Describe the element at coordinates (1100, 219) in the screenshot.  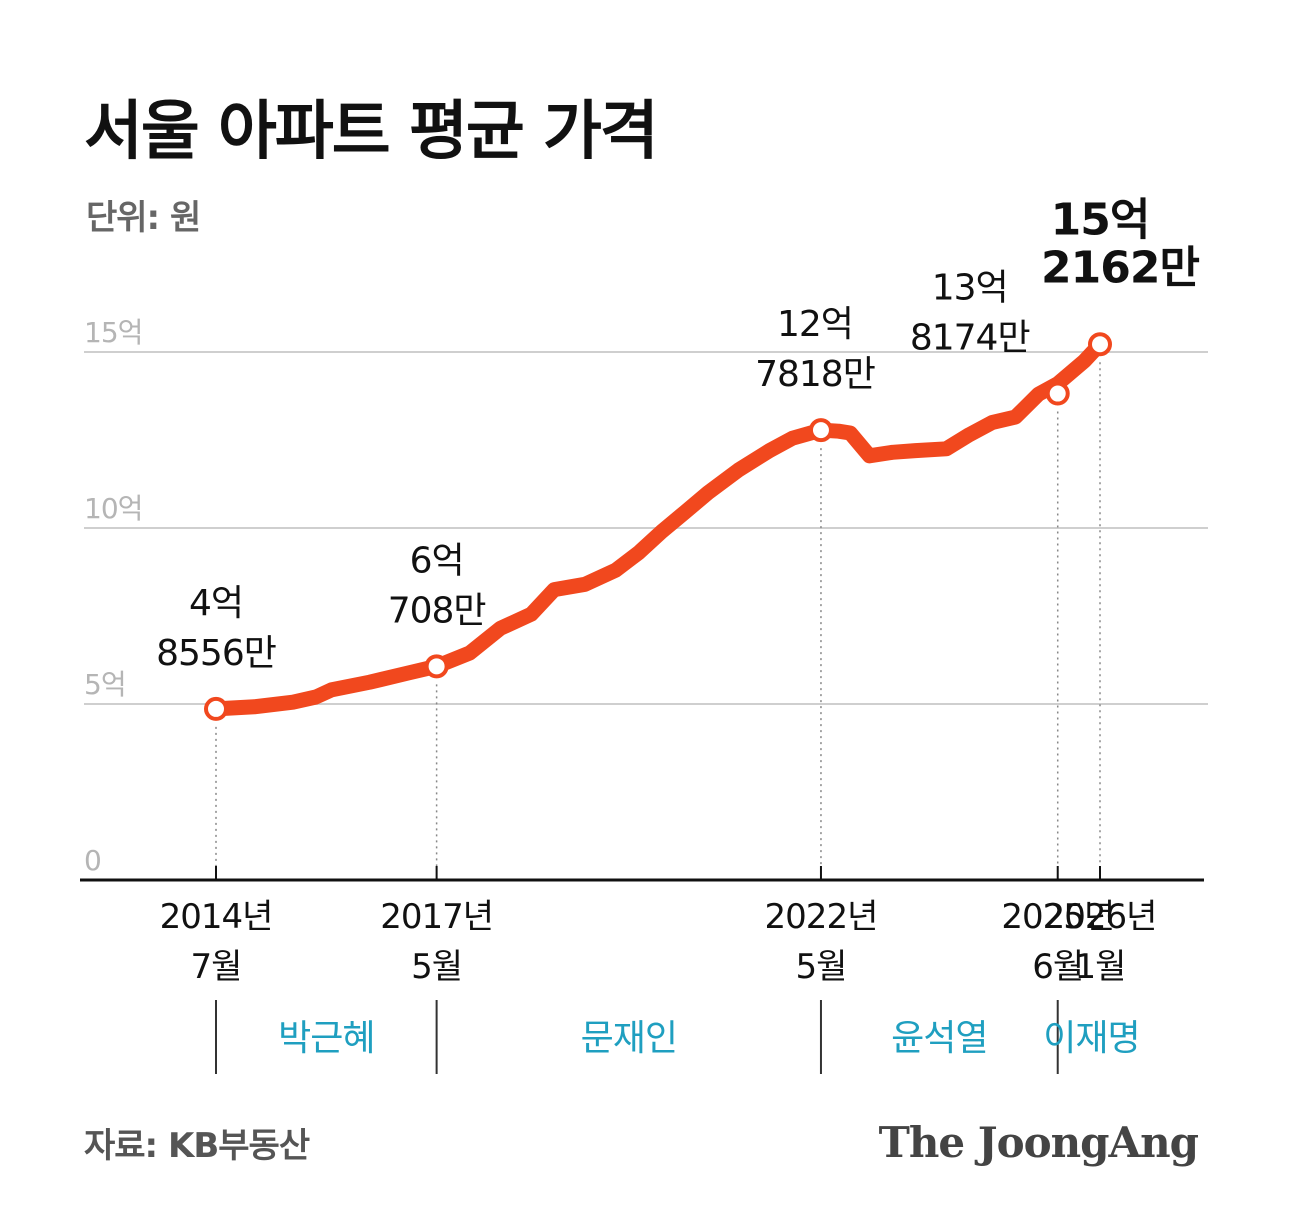
I see `value-label-eok: 15억` at that location.